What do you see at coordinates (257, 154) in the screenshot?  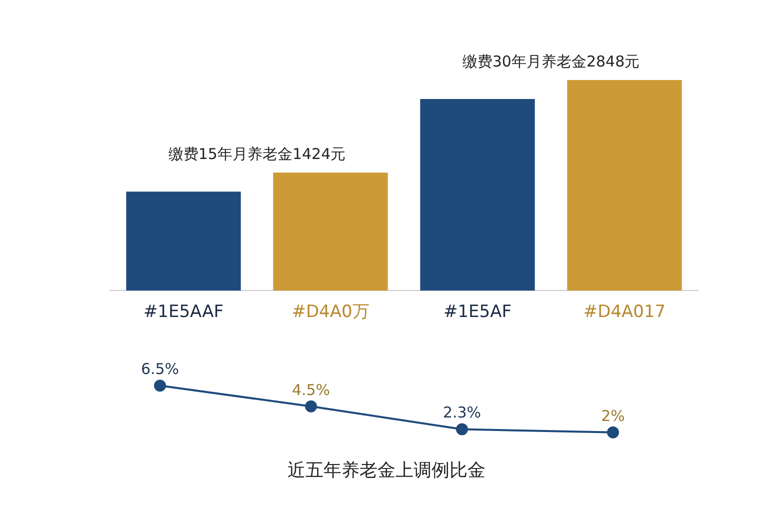 I see `annotation: 缴费15年月养老金1424元` at bounding box center [257, 154].